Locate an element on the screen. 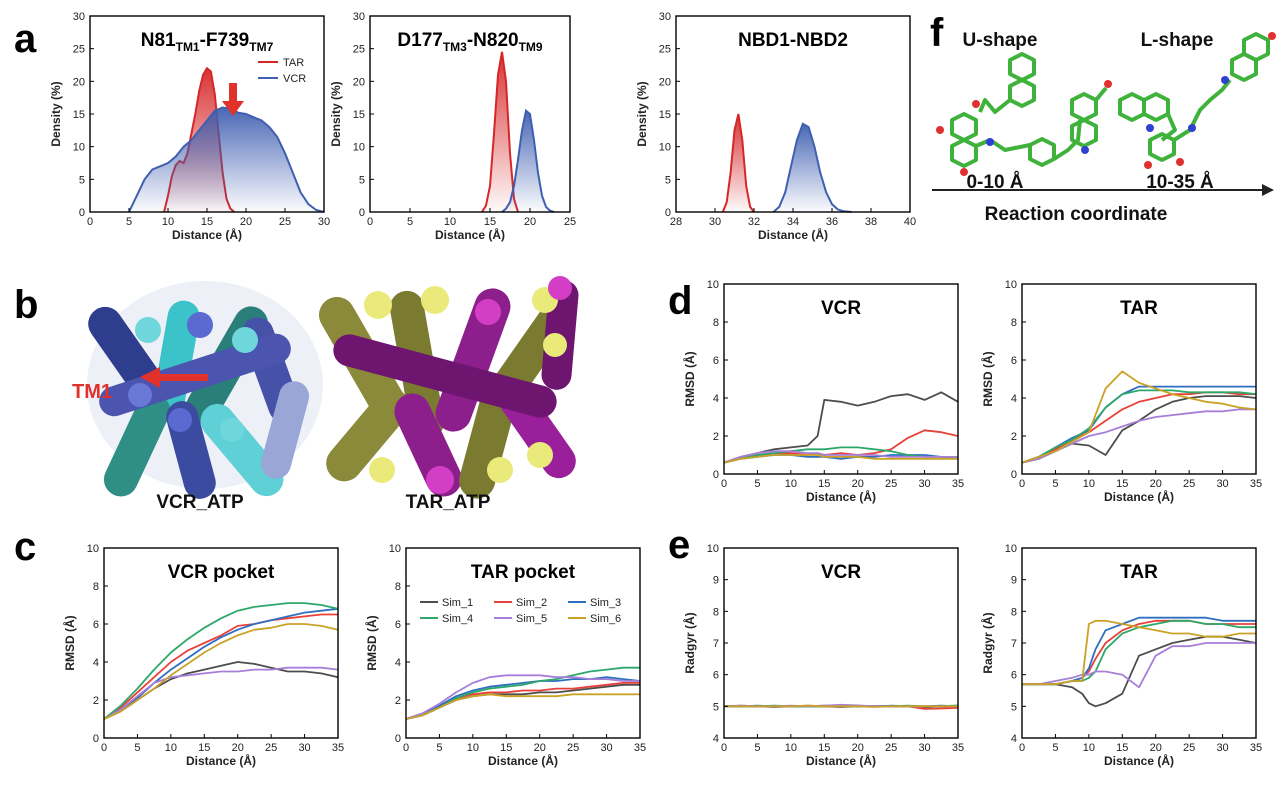 Image resolution: width=1282 pixels, height=786 pixels. legend-label-TAR: TAR is located at coordinates (293, 63).